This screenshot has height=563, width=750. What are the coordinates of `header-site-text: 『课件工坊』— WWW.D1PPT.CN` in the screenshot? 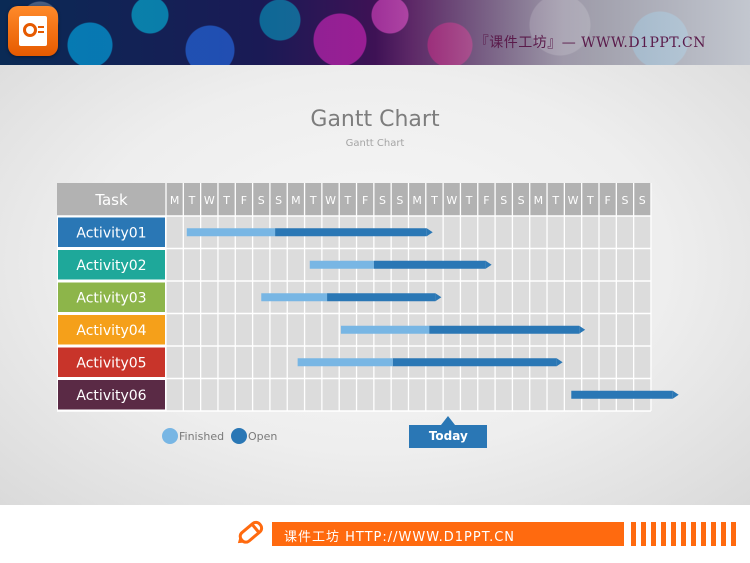 It's located at (590, 43).